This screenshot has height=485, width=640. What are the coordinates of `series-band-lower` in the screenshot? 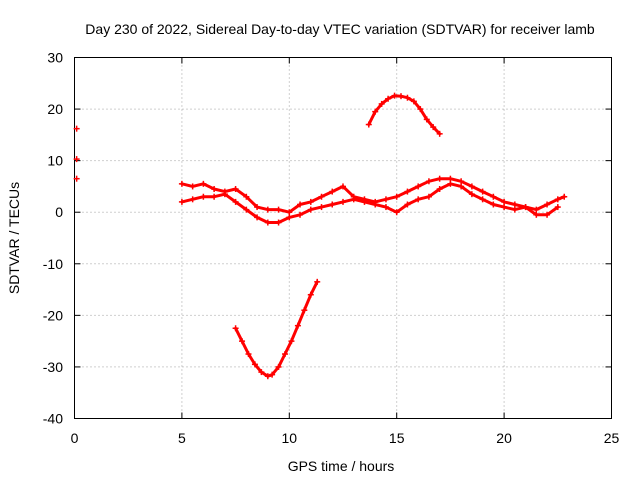 It's located at (369, 203).